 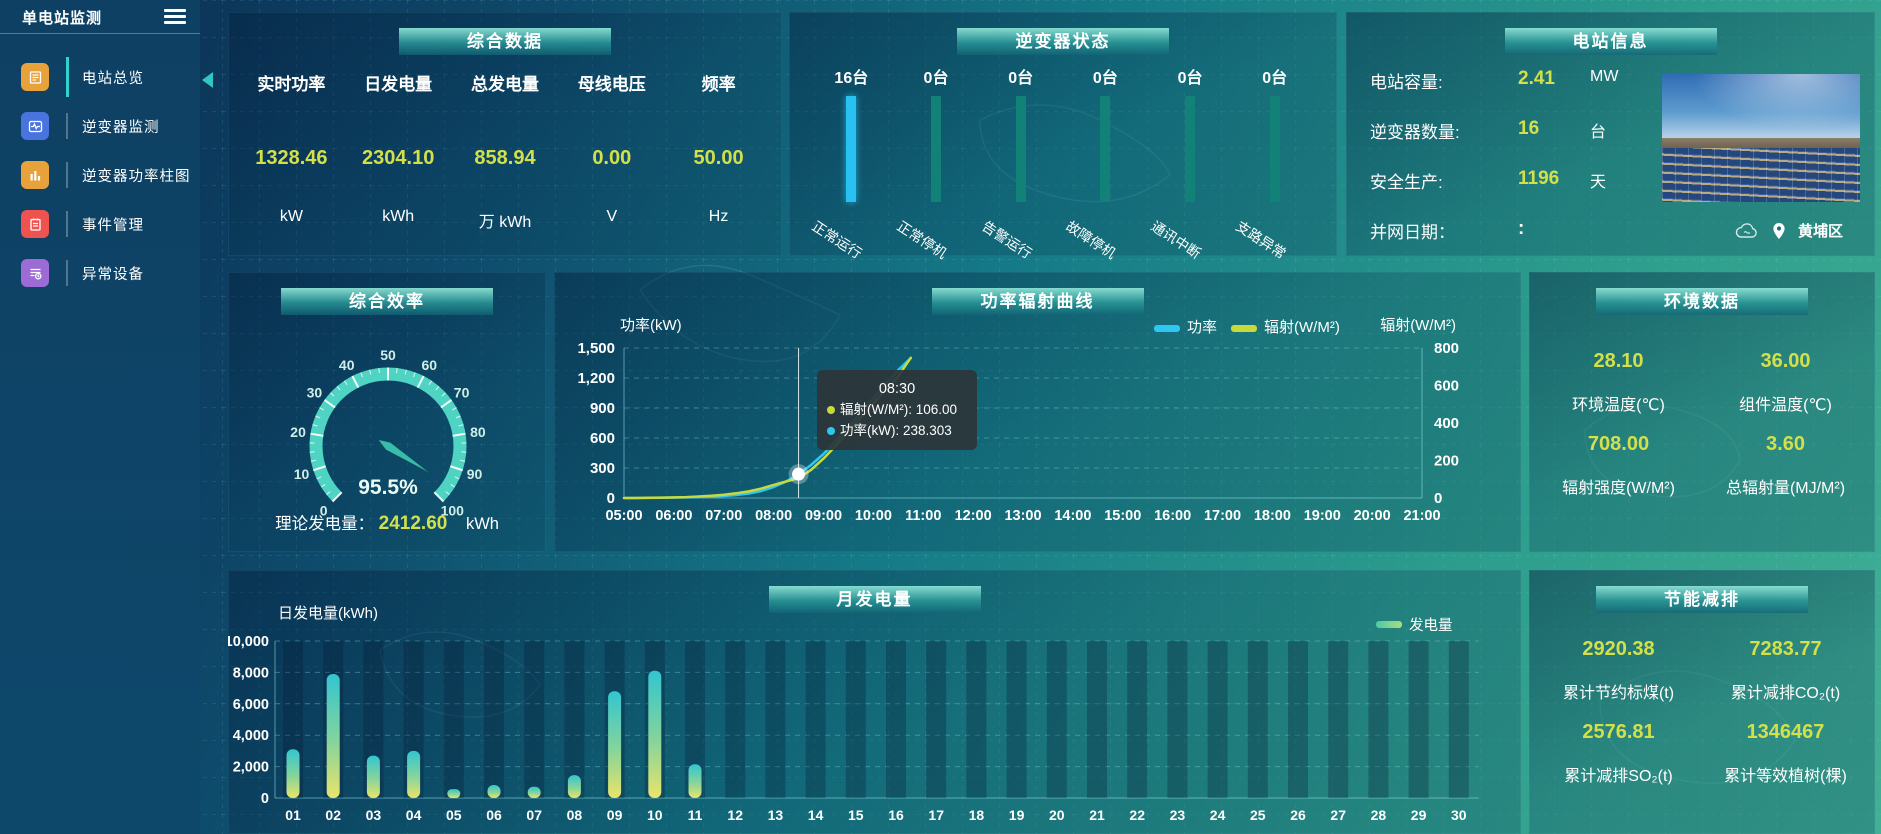 What do you see at coordinates (100, 174) in the screenshot?
I see `sidebar-item-inverter-power-bars: 逆变器功率柱图` at bounding box center [100, 174].